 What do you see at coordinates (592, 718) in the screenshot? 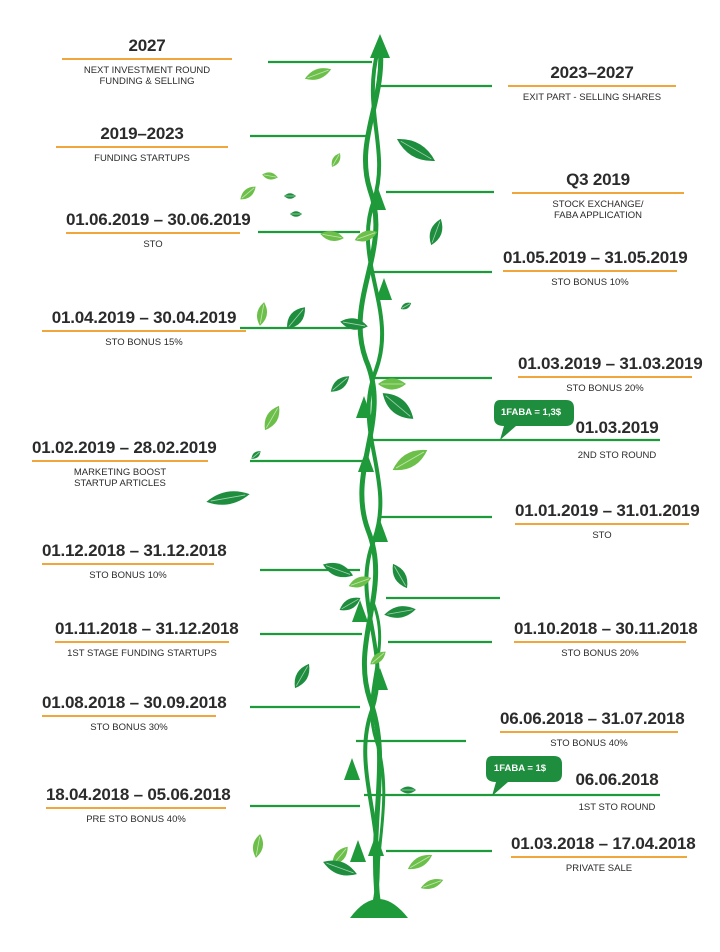
I see `milestone-date: 06.06.2018 – 31.07.2018` at bounding box center [592, 718].